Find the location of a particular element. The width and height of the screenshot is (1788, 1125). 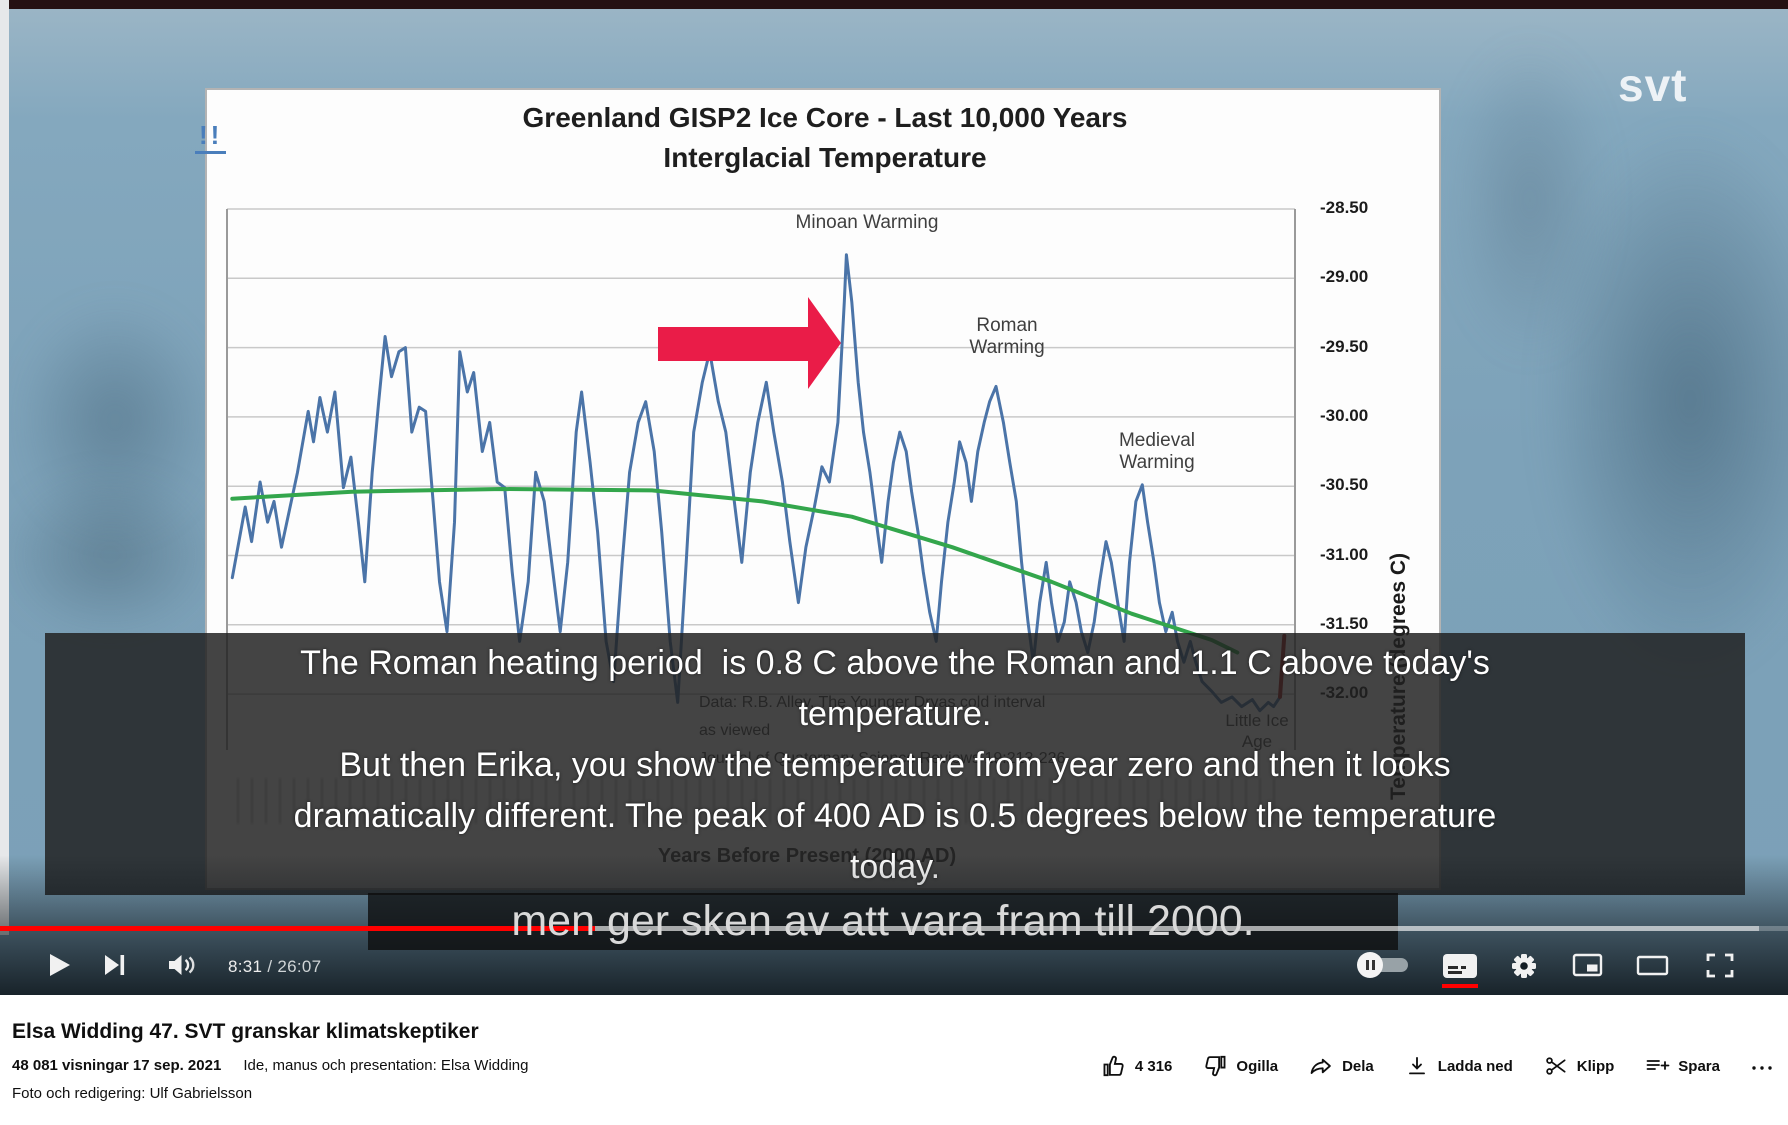

progress-bar is located at coordinates (894, 928).